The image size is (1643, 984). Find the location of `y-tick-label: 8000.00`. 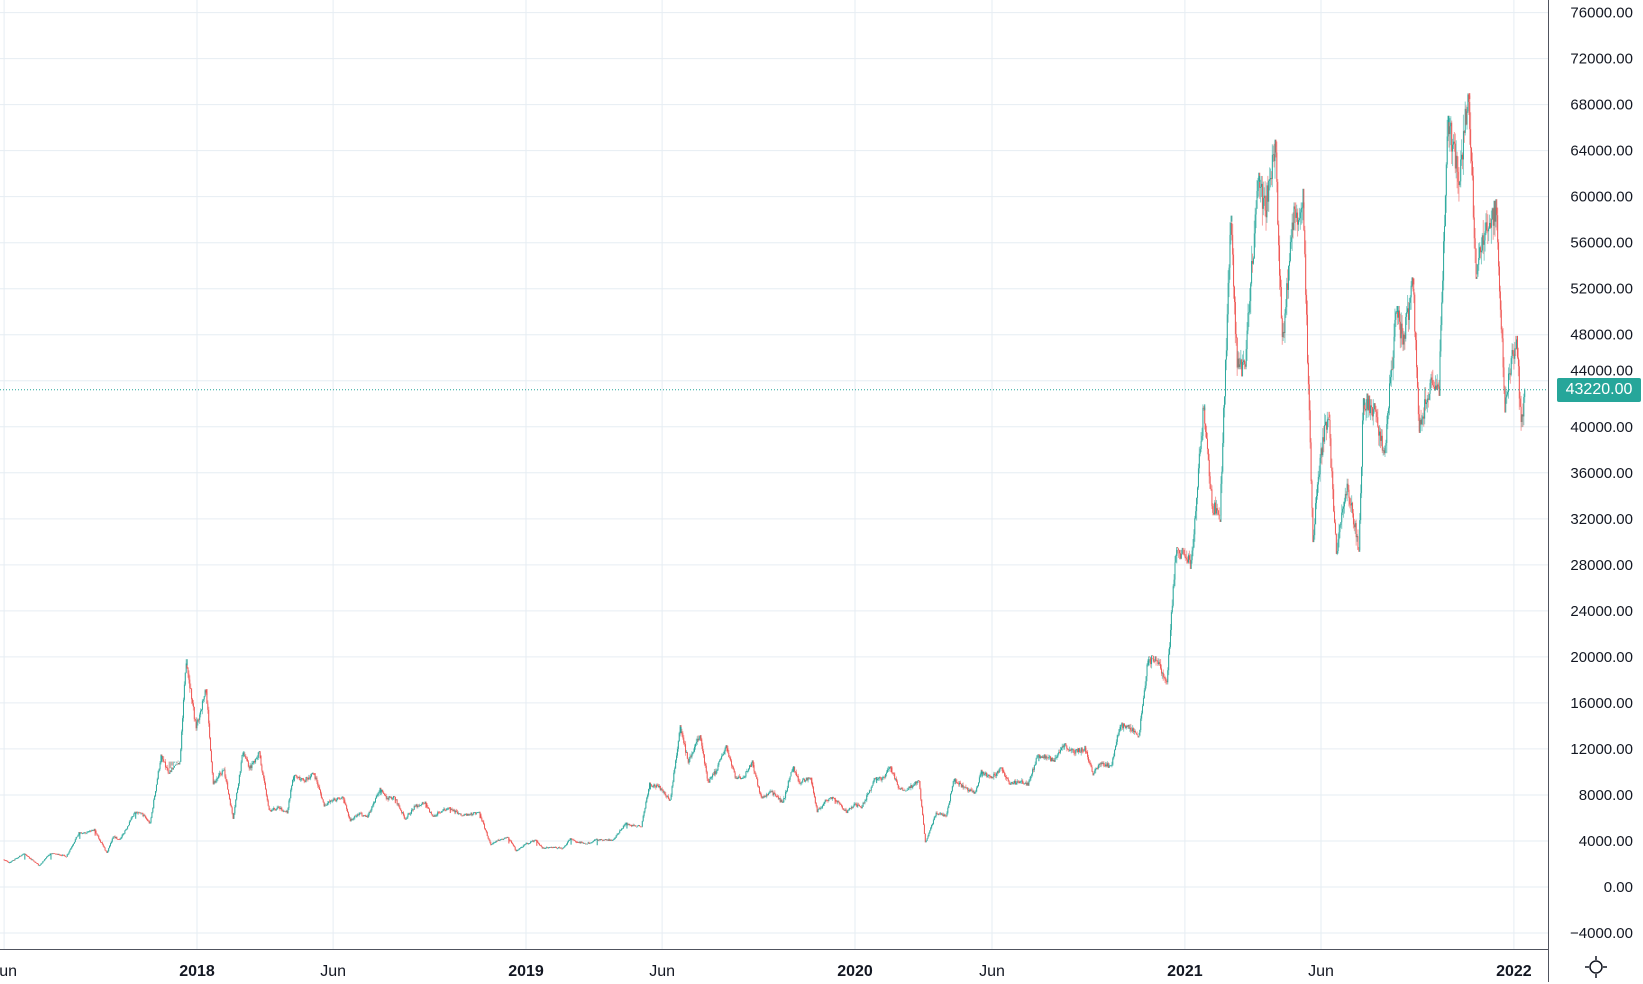

y-tick-label: 8000.00 is located at coordinates (1606, 795).